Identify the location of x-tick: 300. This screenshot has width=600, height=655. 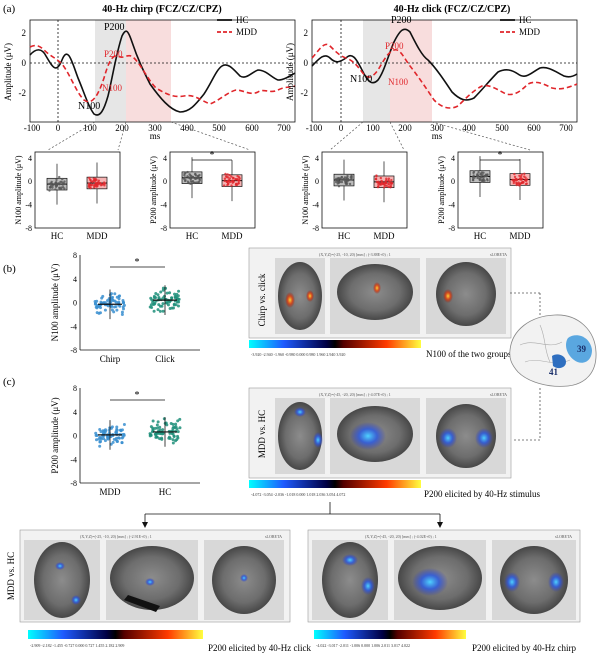
(437, 128).